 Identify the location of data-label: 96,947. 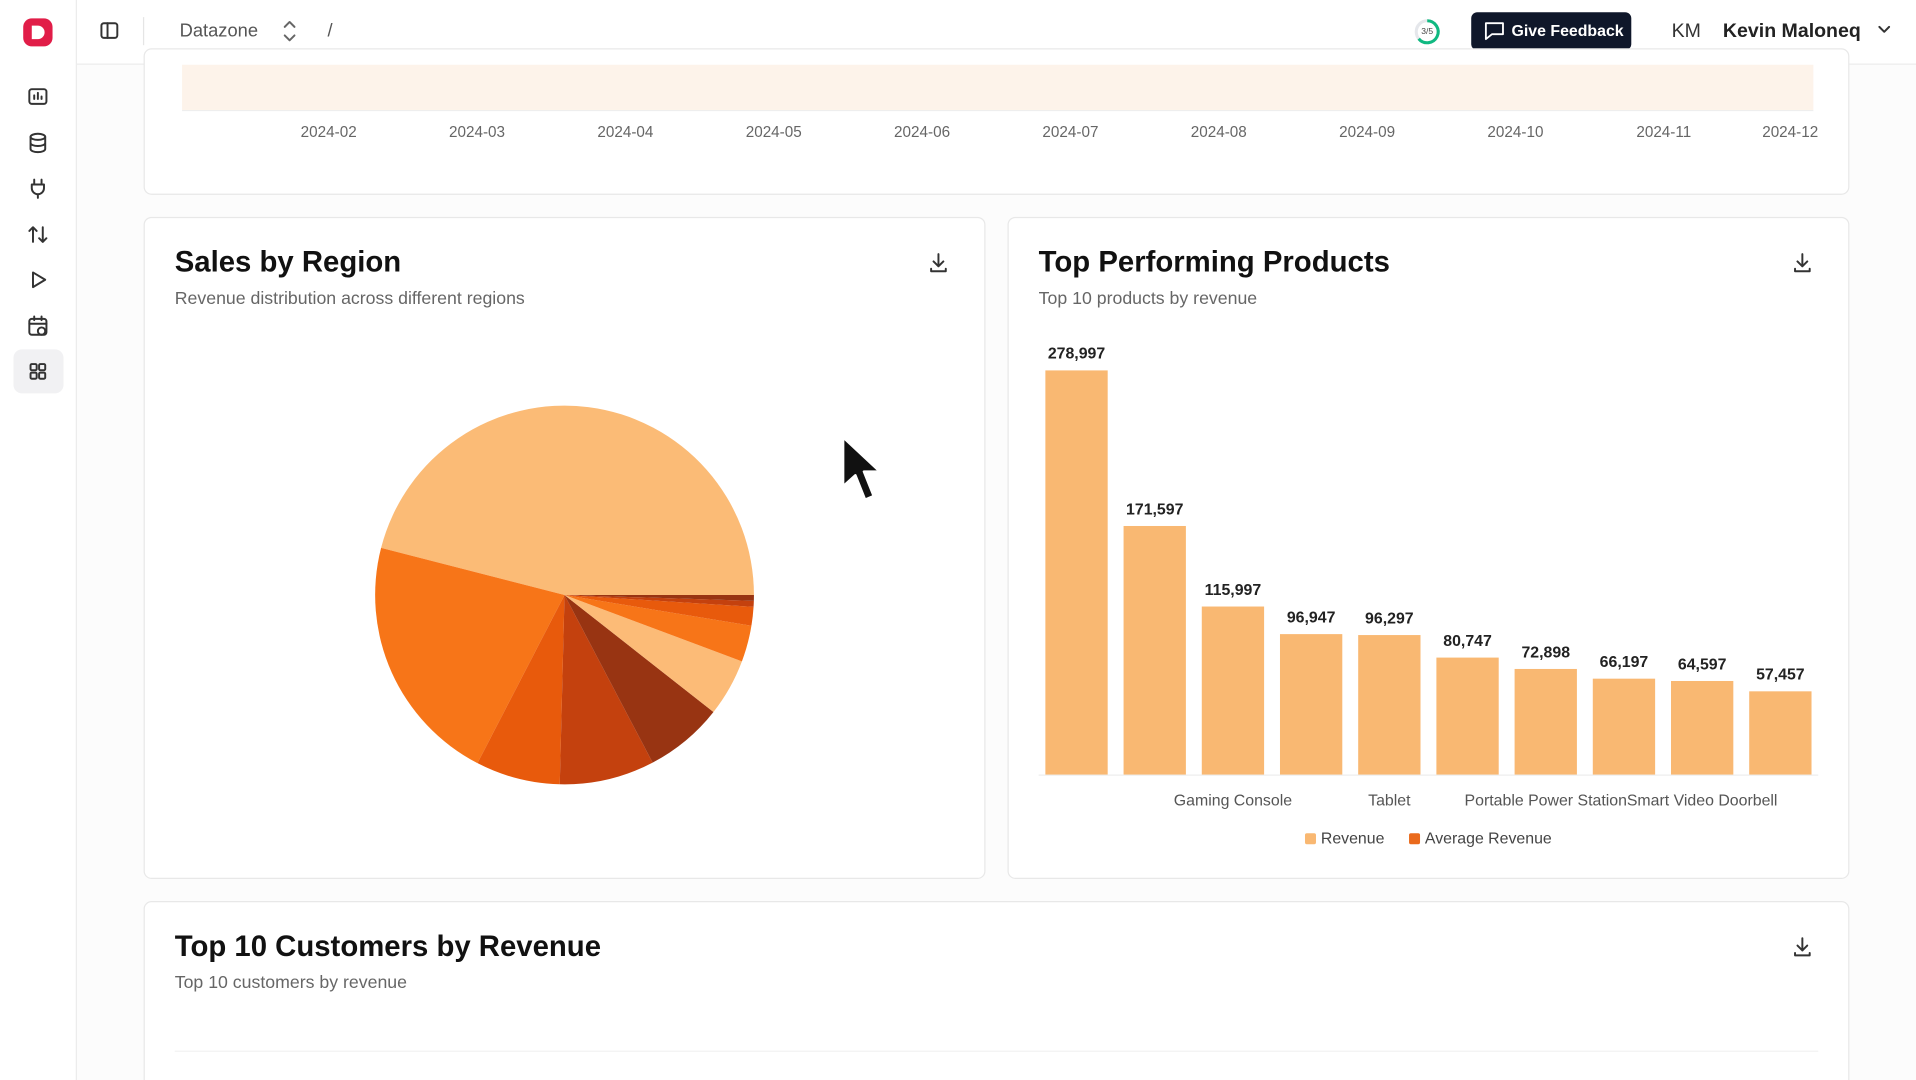
(1311, 617).